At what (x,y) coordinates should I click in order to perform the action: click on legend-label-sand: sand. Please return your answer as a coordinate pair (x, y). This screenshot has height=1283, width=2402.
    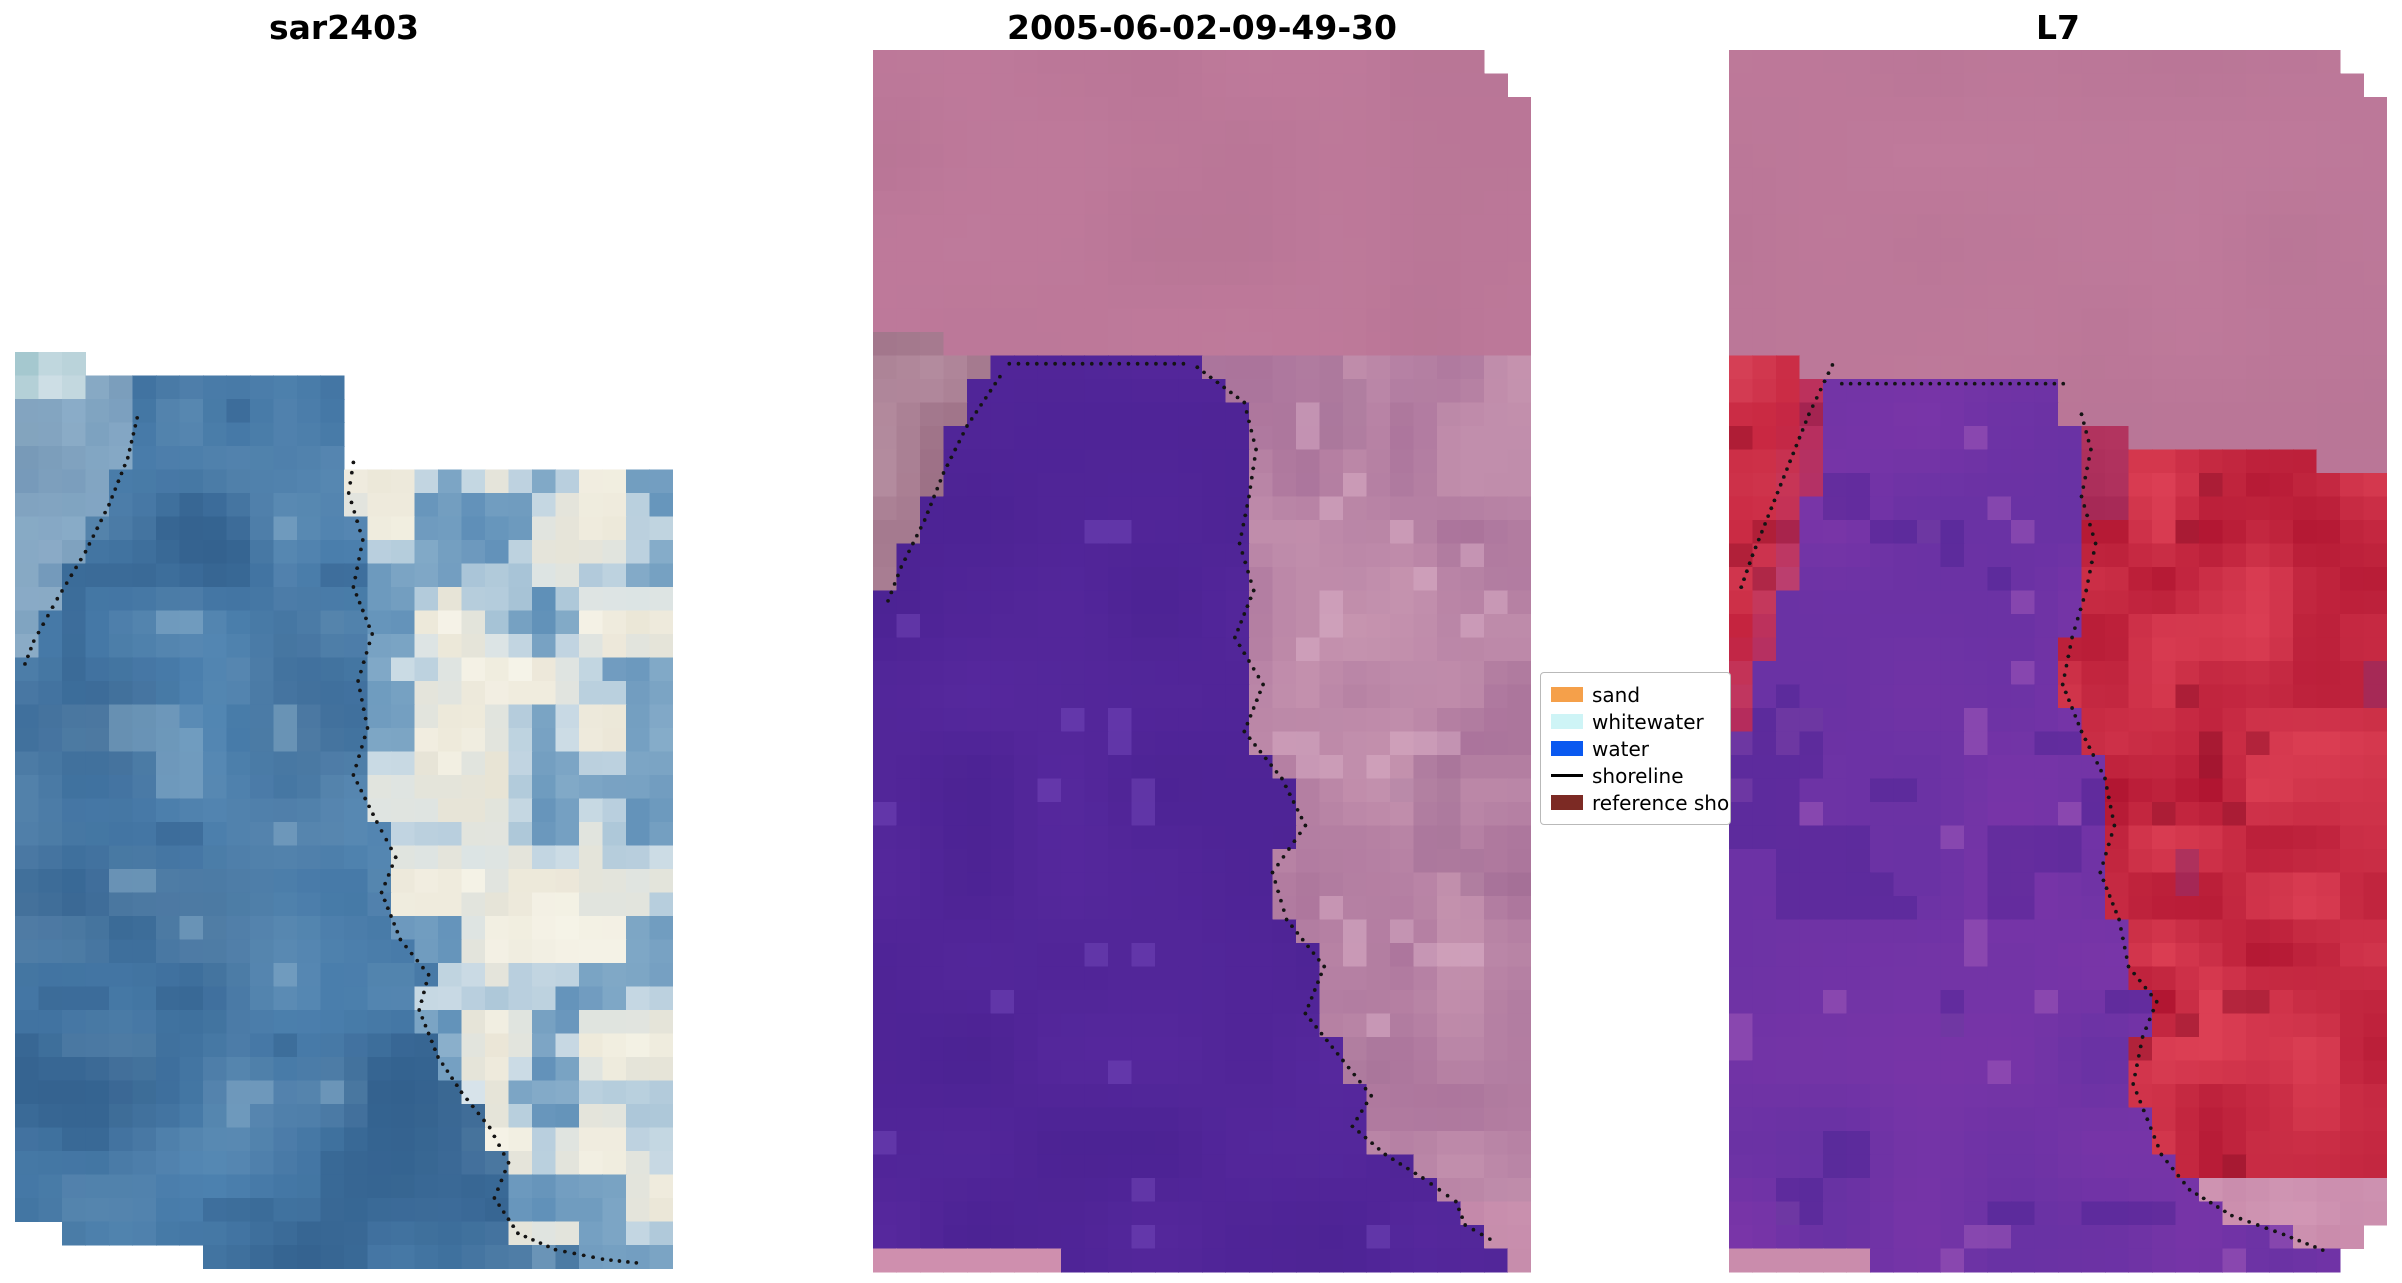
    Looking at the image, I should click on (1616, 694).